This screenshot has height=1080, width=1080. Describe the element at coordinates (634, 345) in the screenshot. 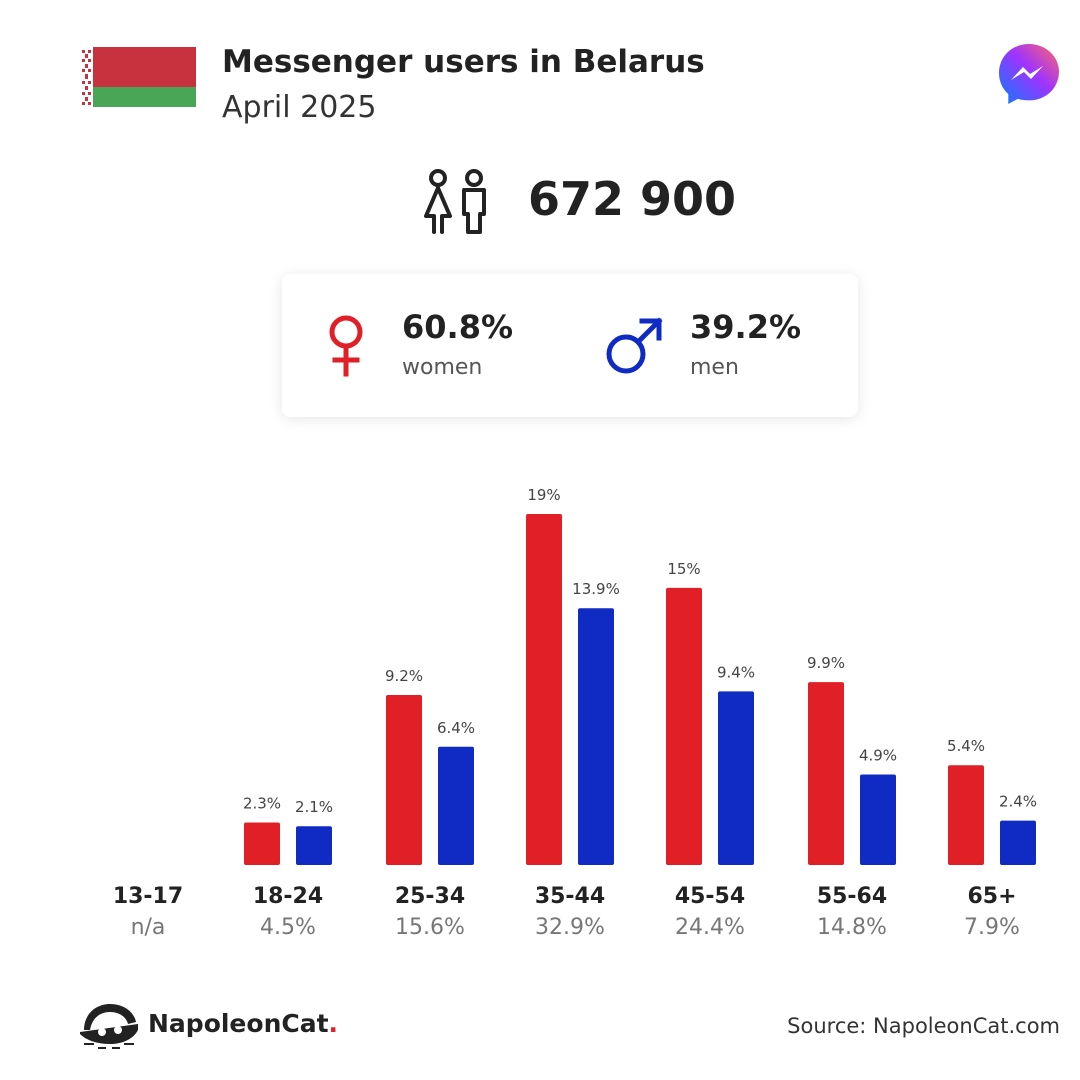

I see `male-icon` at that location.